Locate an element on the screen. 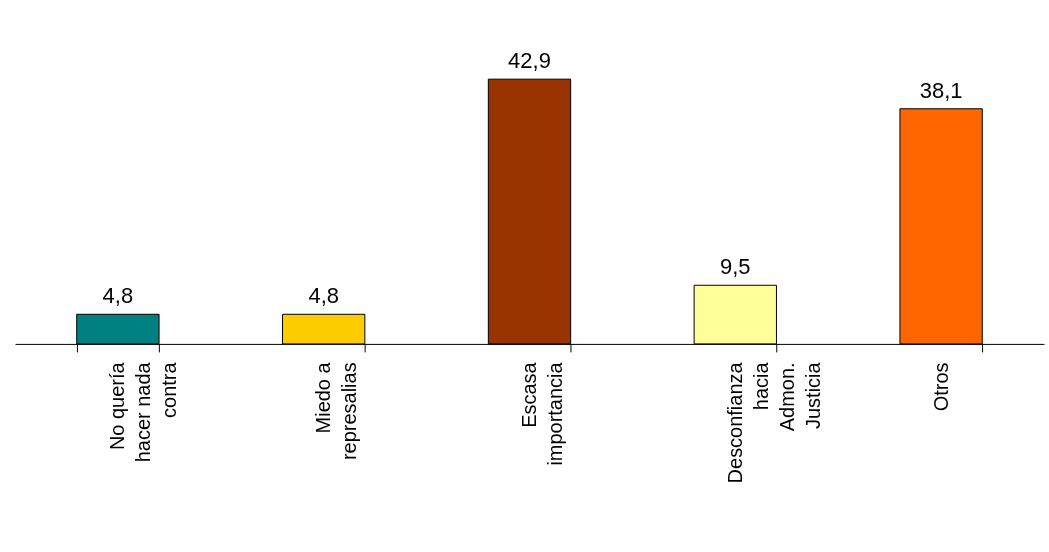 The width and height of the screenshot is (1049, 552). data-label: 38,1 is located at coordinates (941, 90).